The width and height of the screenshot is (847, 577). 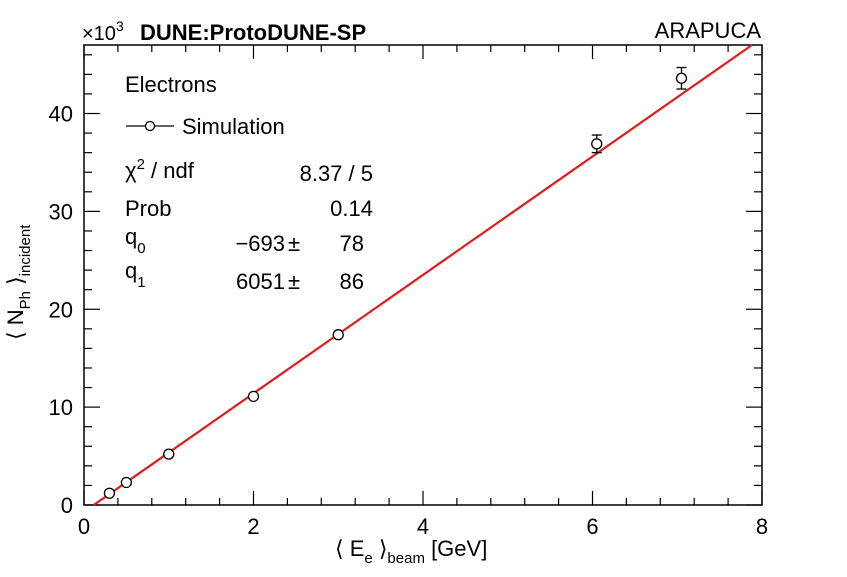 I want to click on q0-value: −693, so click(x=260, y=243).